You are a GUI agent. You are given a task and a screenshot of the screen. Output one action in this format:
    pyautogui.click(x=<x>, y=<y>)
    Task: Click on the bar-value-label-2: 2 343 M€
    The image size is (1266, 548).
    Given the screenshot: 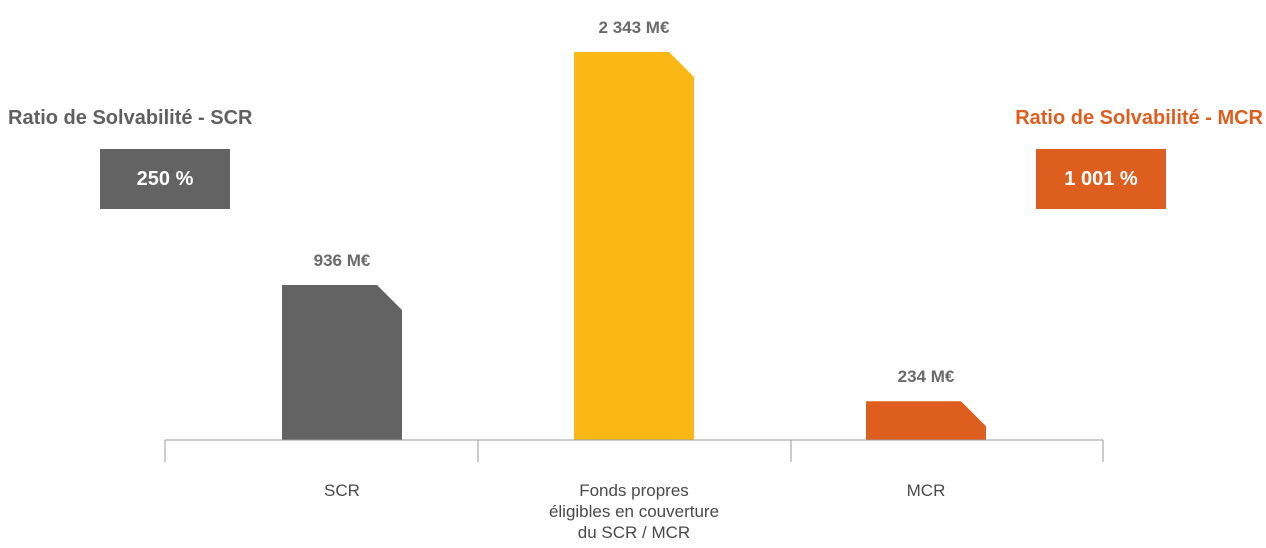 What is the action you would take?
    pyautogui.click(x=634, y=27)
    